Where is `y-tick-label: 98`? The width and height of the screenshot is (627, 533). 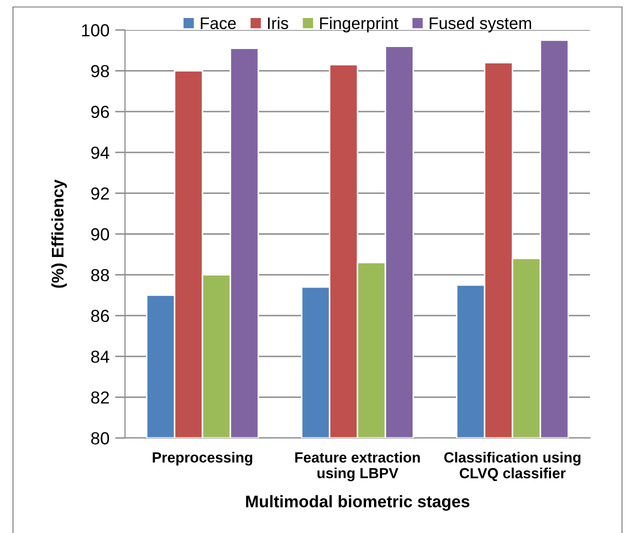 y-tick-label: 98 is located at coordinates (100, 71).